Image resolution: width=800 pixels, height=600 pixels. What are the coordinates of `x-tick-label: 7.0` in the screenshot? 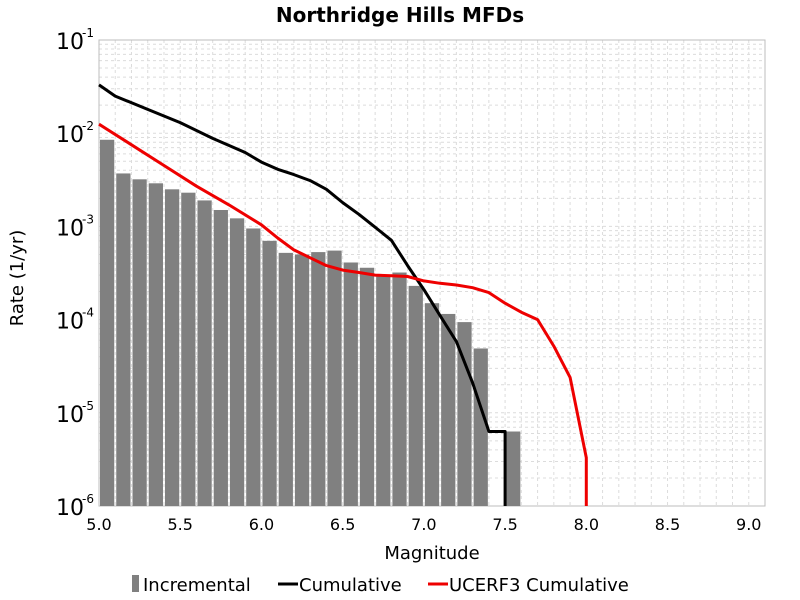 It's located at (423, 524).